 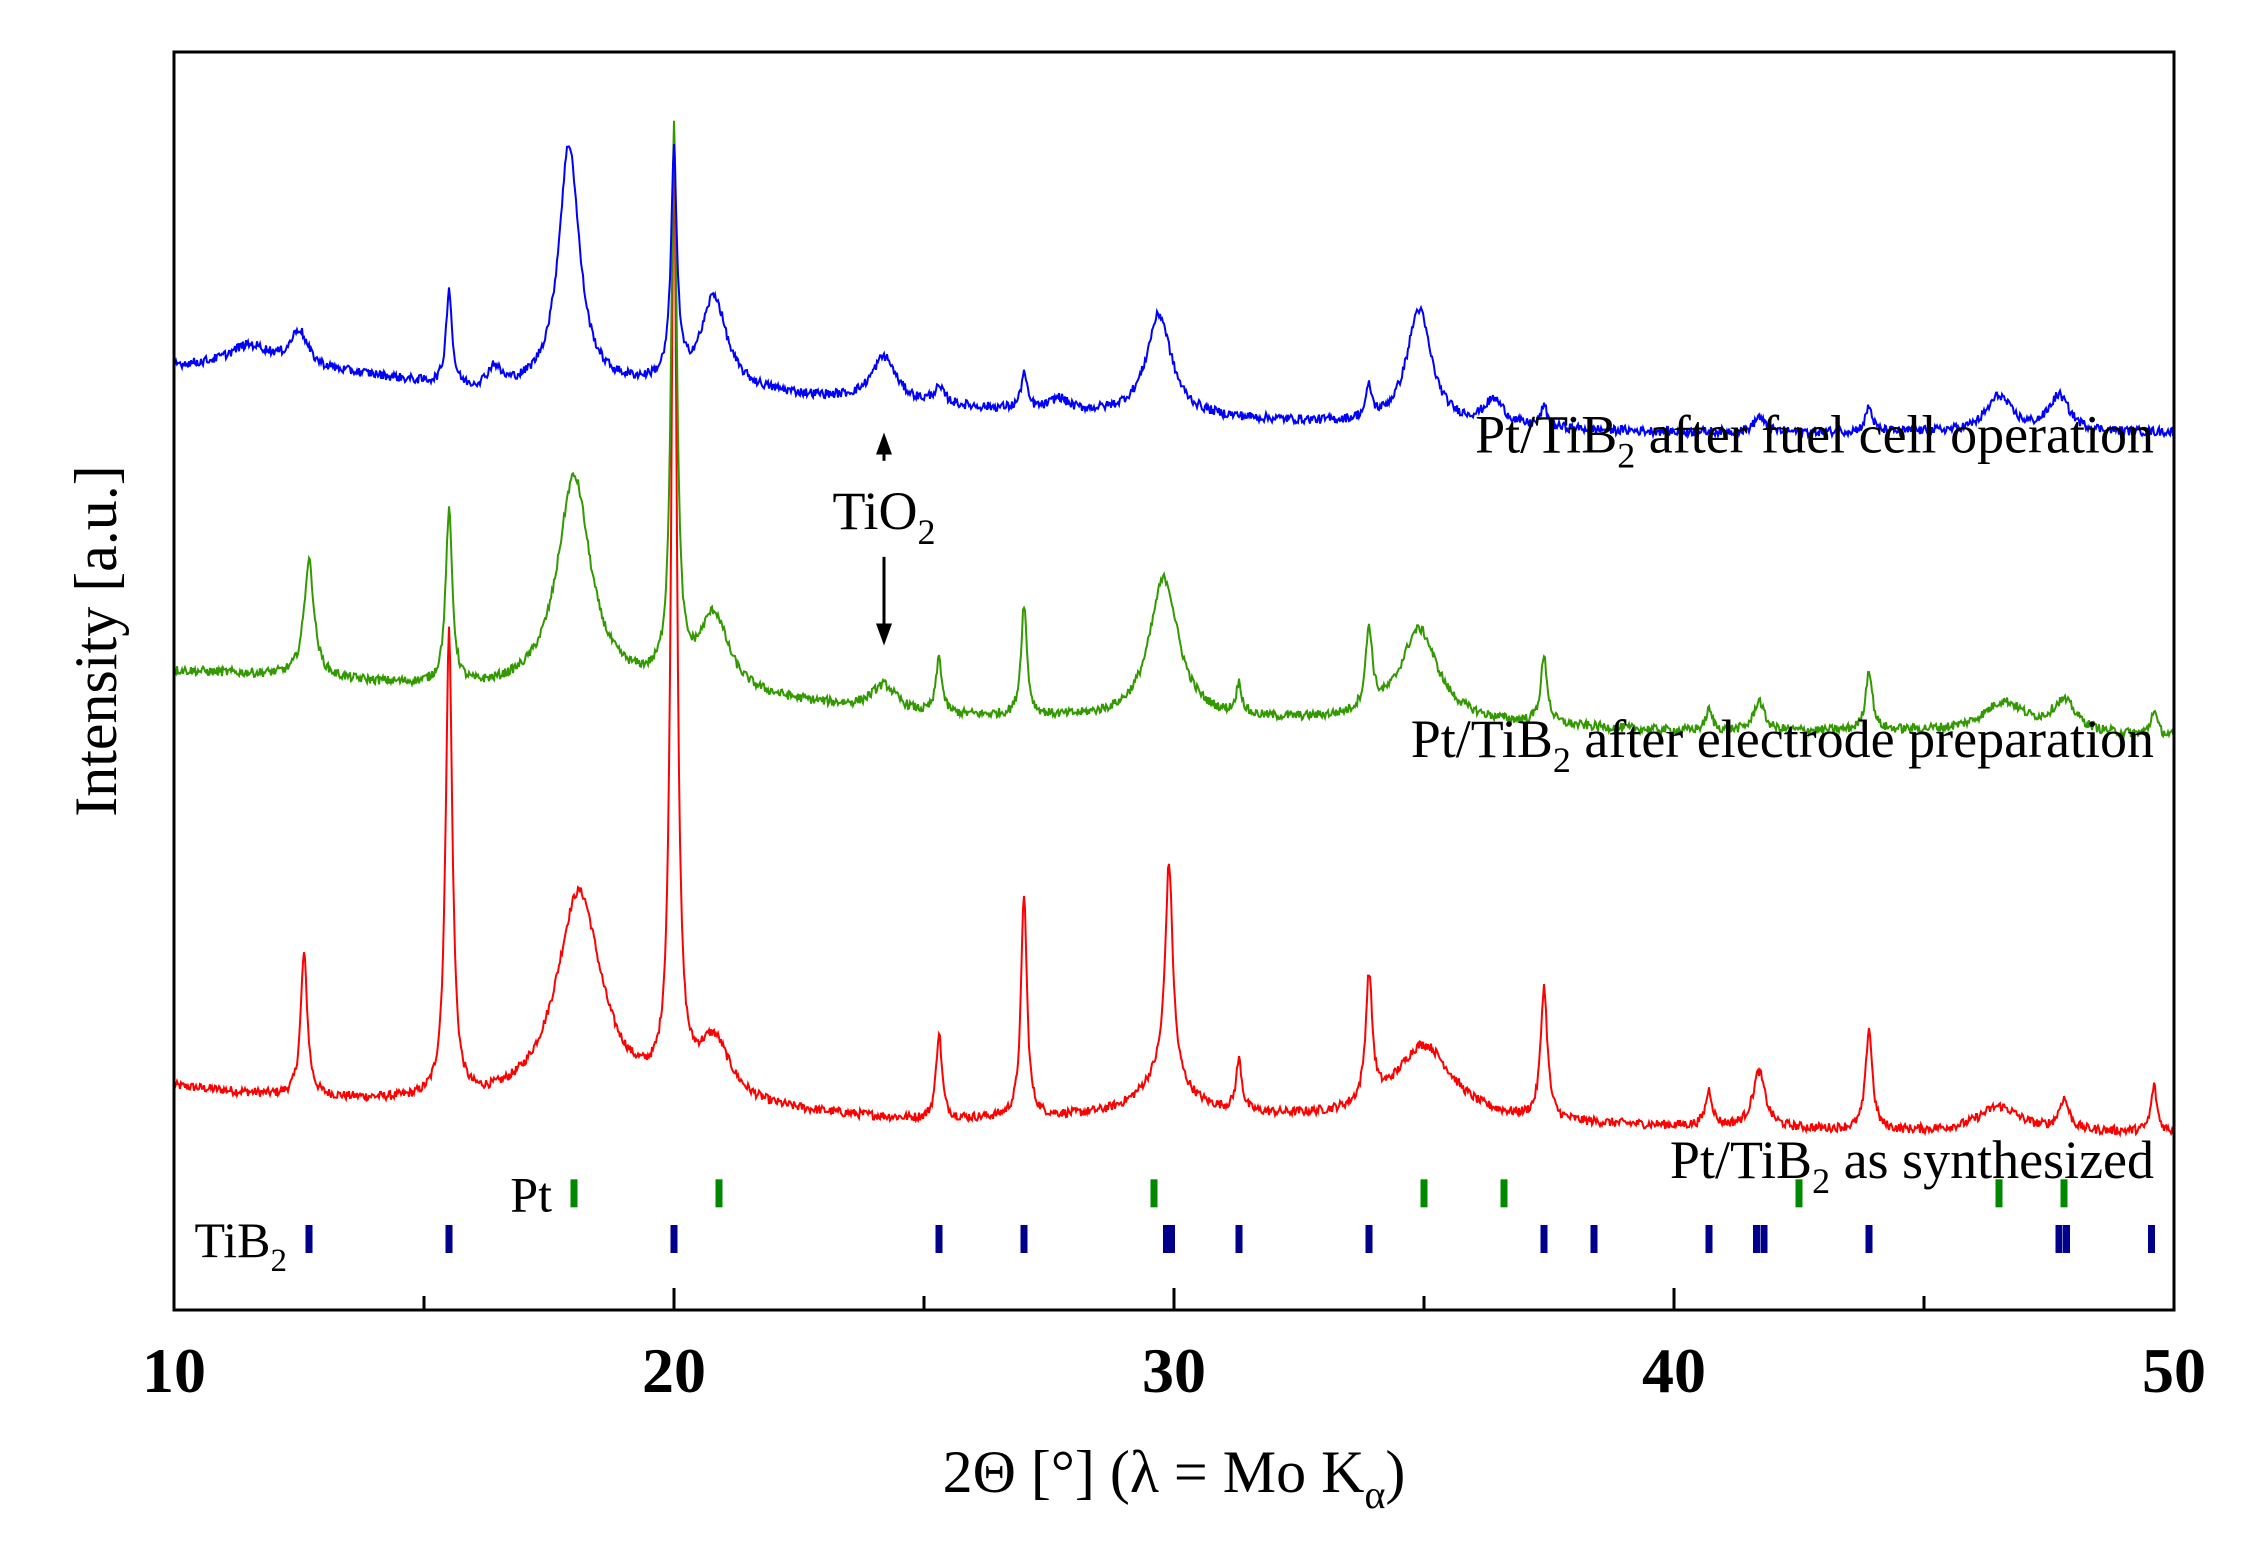 What do you see at coordinates (96, 641) in the screenshot?
I see `y-axis-label: Intensity [a.u.]` at bounding box center [96, 641].